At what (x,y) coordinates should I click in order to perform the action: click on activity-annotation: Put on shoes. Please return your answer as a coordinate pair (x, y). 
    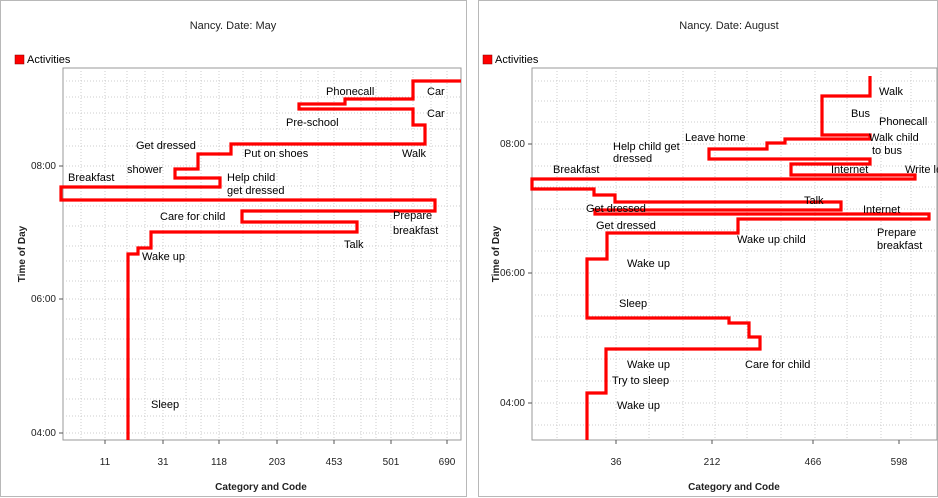
    Looking at the image, I should click on (276, 154).